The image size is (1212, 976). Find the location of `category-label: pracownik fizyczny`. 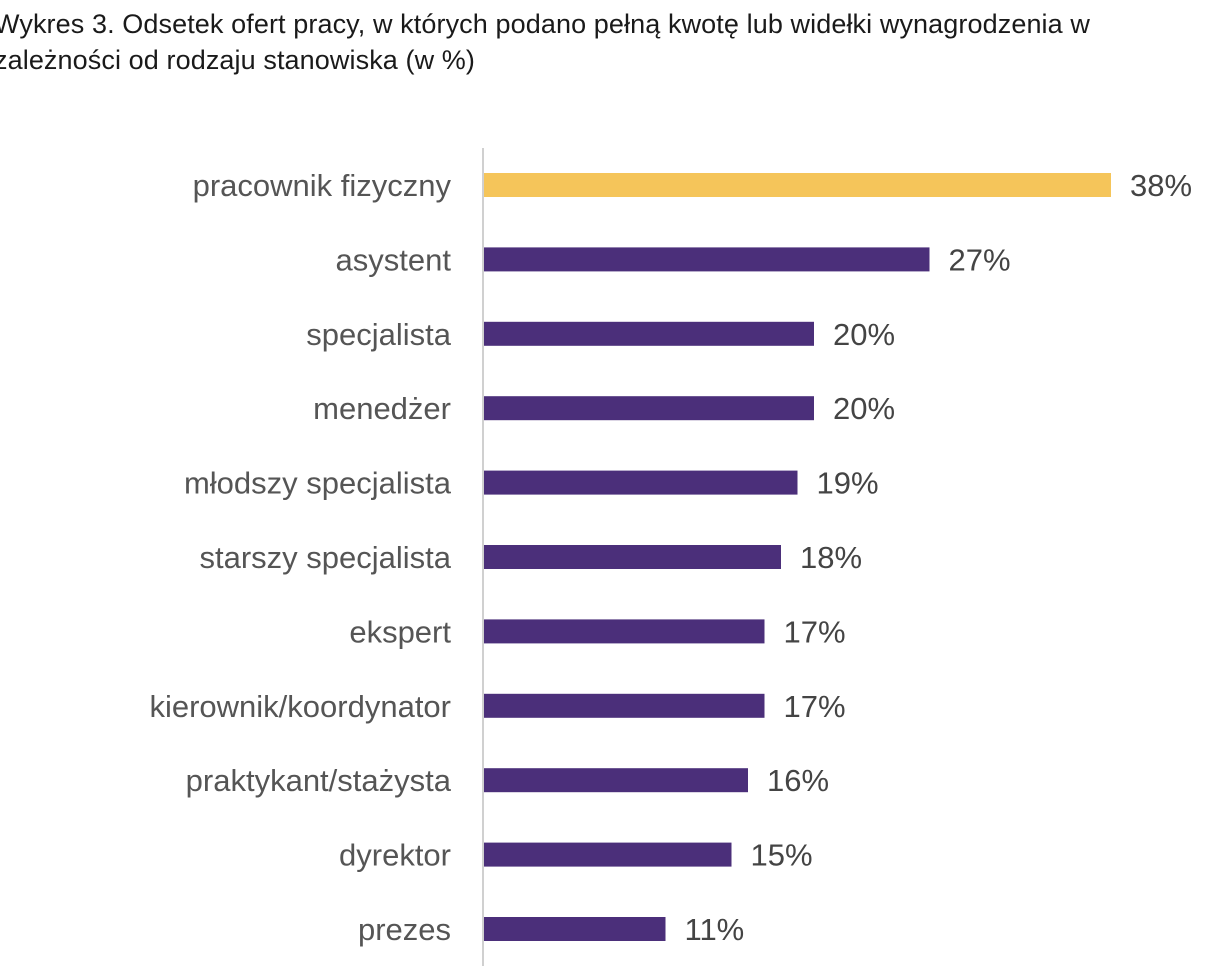

category-label: pracownik fizyczny is located at coordinates (322, 185).